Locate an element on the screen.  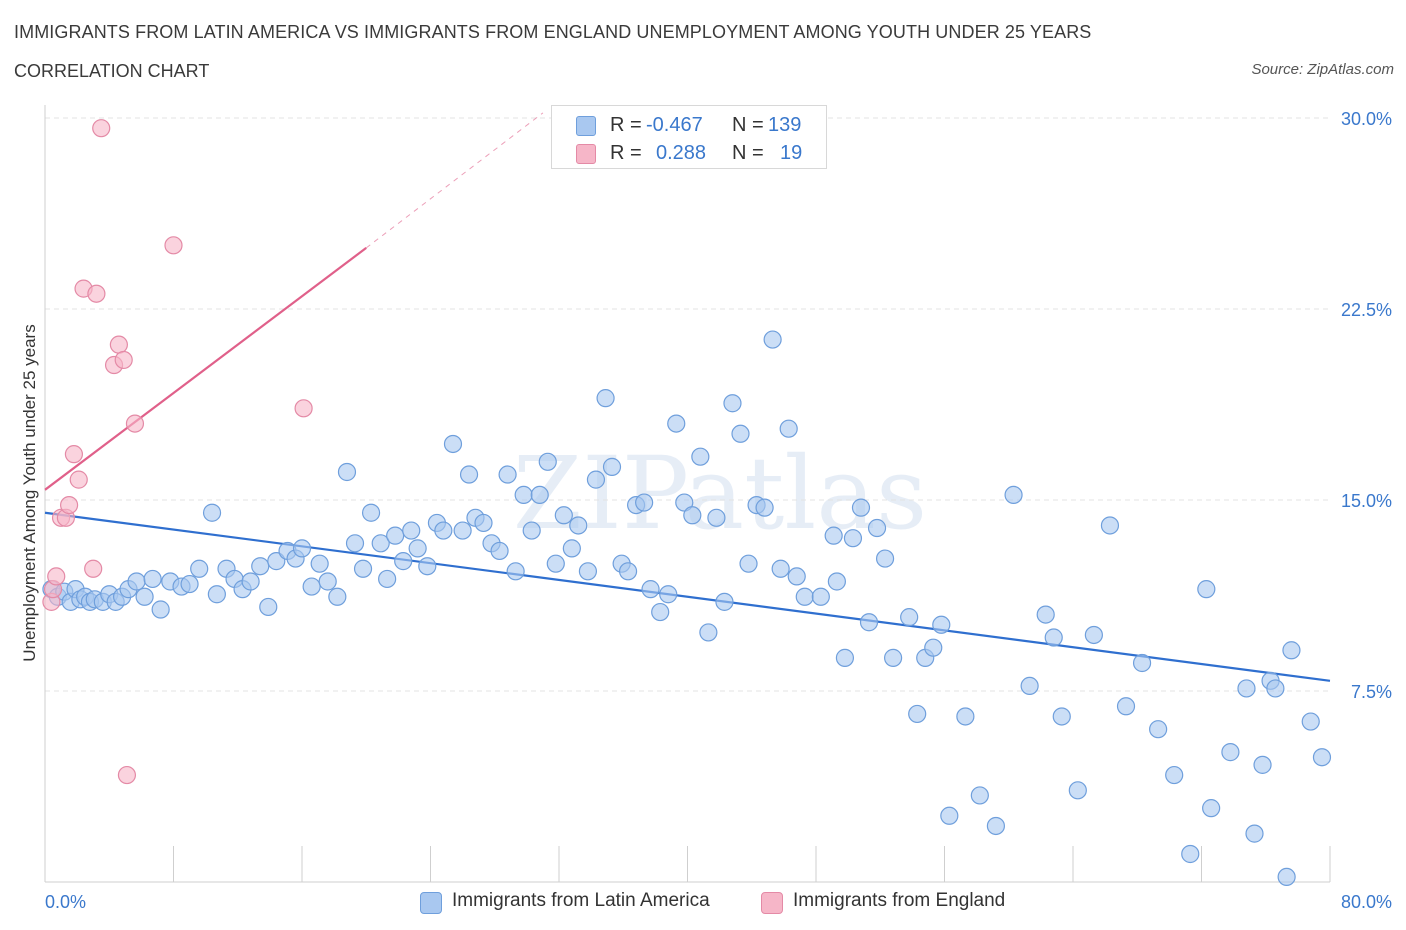
n-value: 139 is located at coordinates (785, 125).